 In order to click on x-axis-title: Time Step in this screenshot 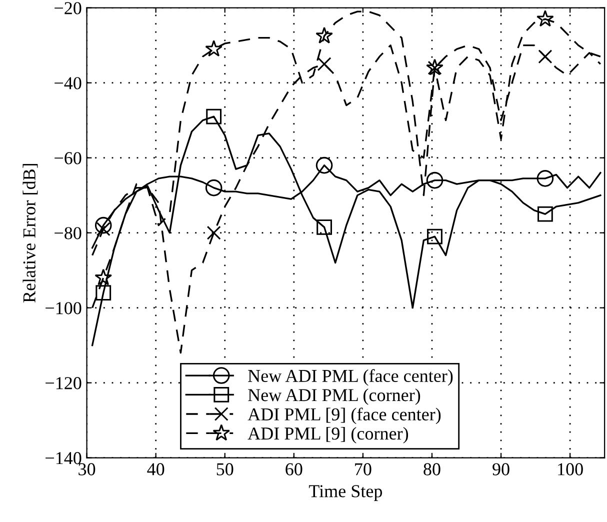, I will do `click(345, 493)`.